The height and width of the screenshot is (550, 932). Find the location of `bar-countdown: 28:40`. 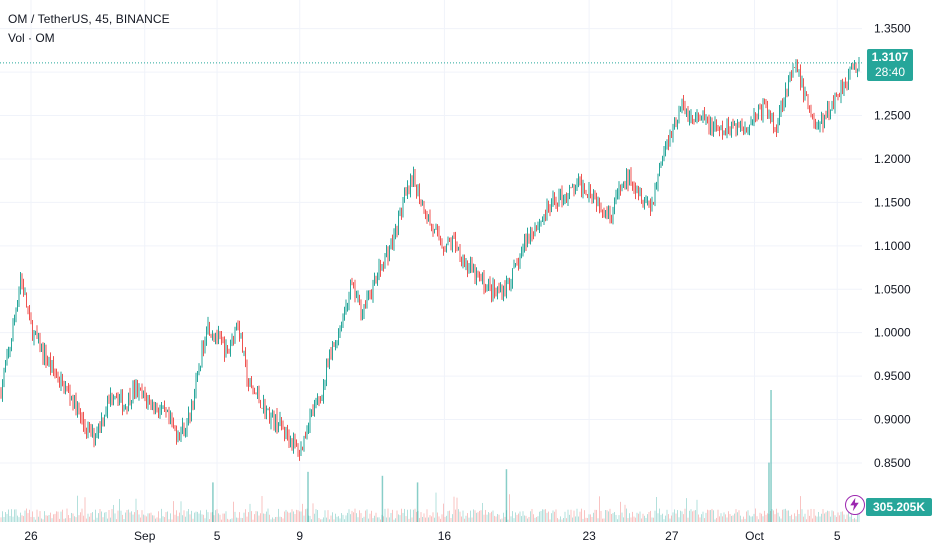

bar-countdown: 28:40 is located at coordinates (890, 72).